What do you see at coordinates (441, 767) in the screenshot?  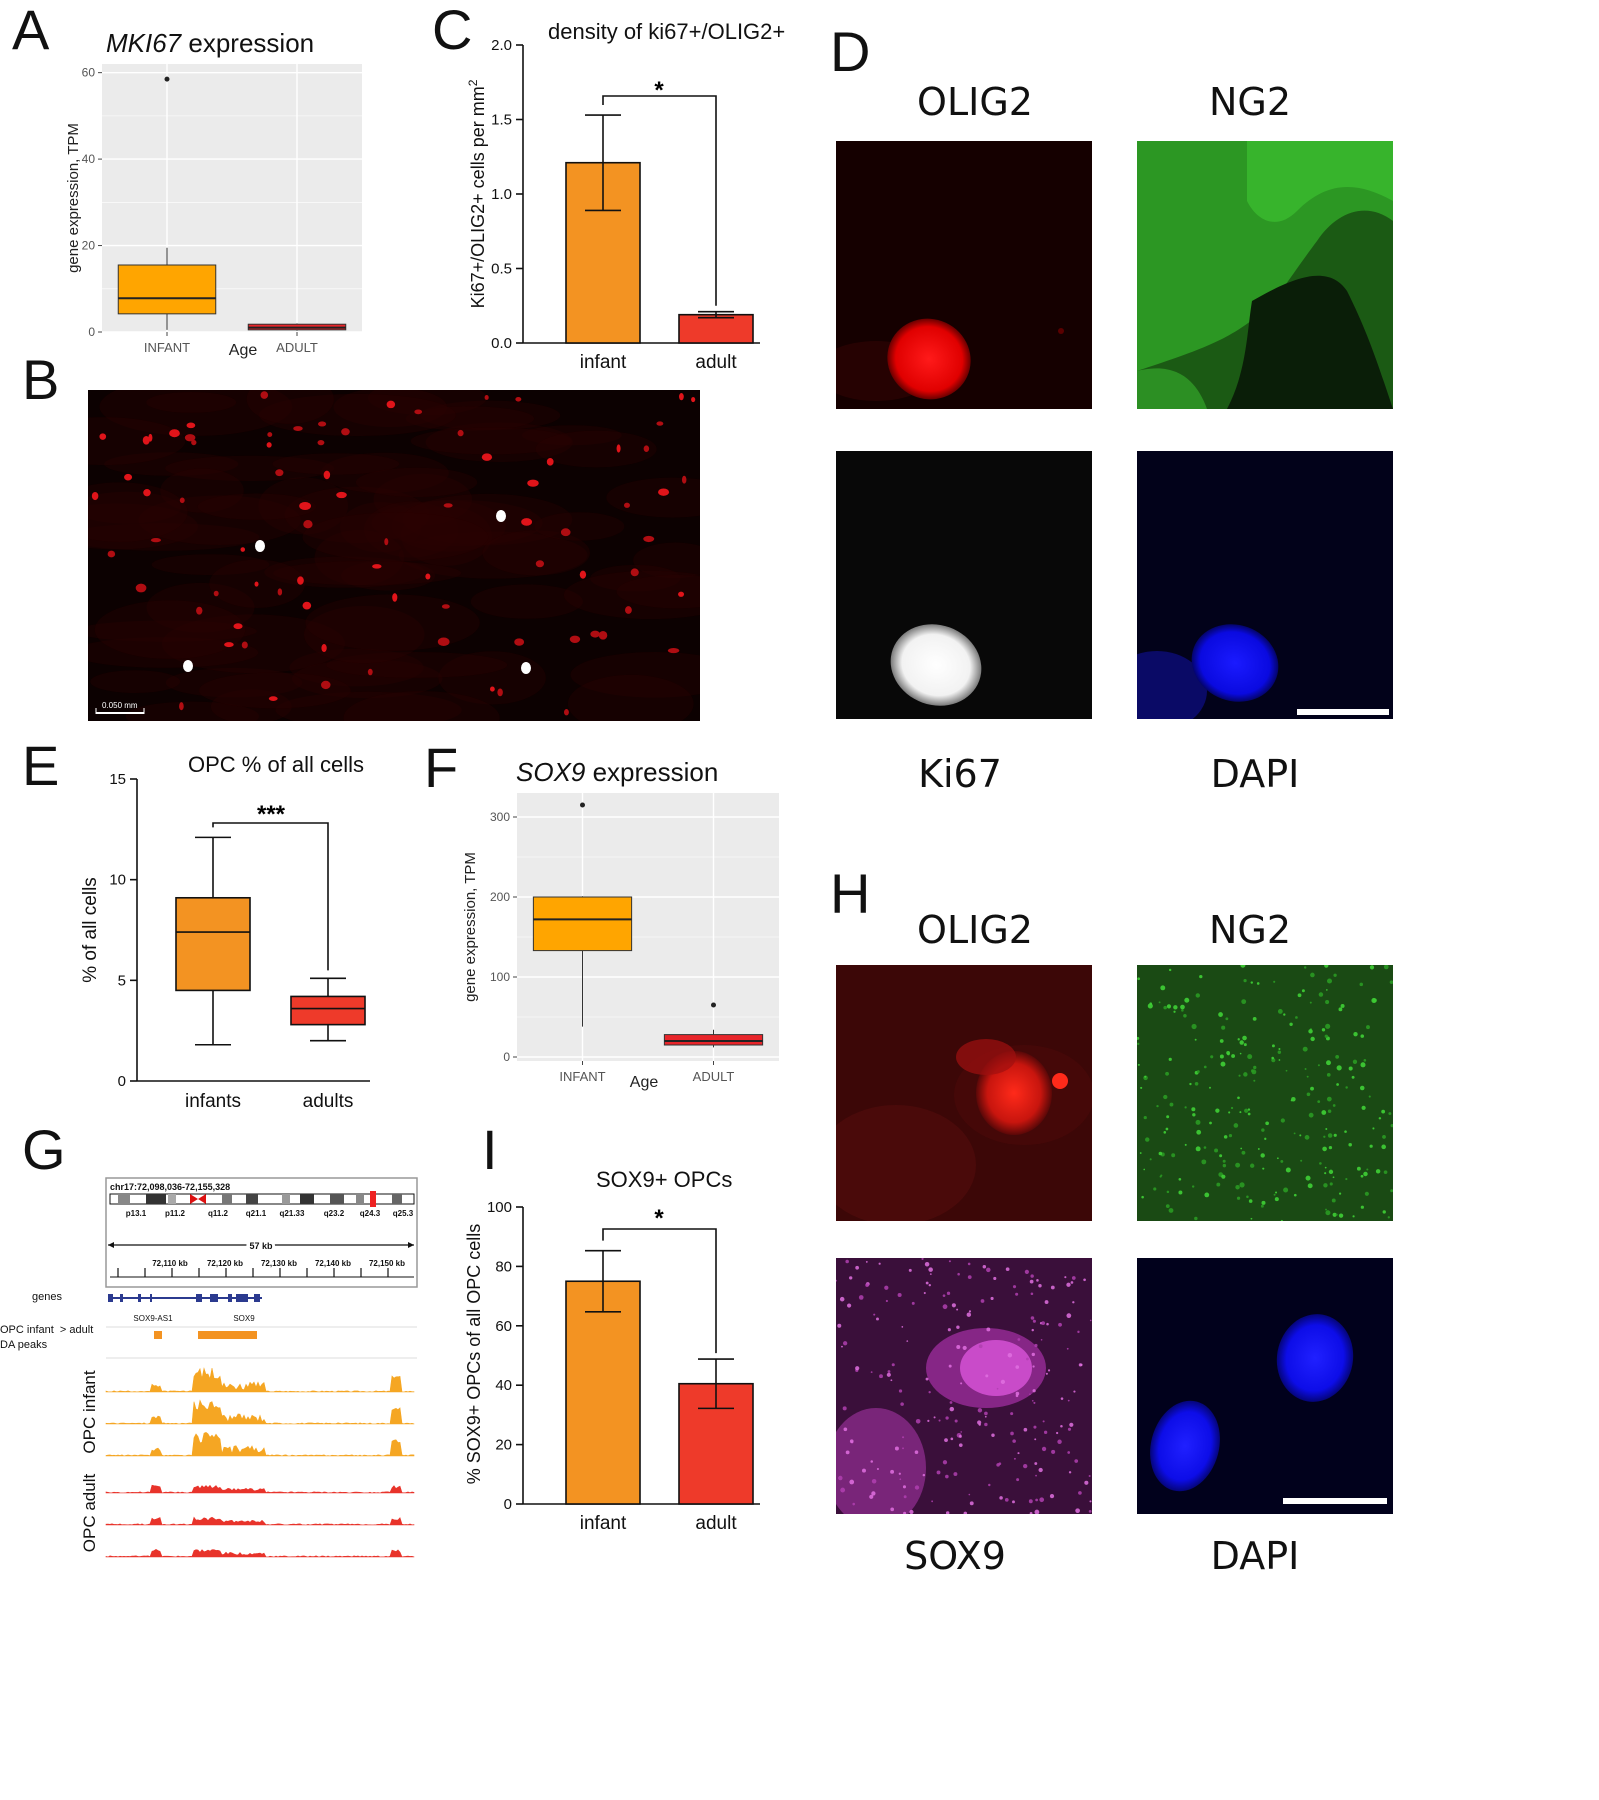 I see `panel-letter-f: F` at bounding box center [441, 767].